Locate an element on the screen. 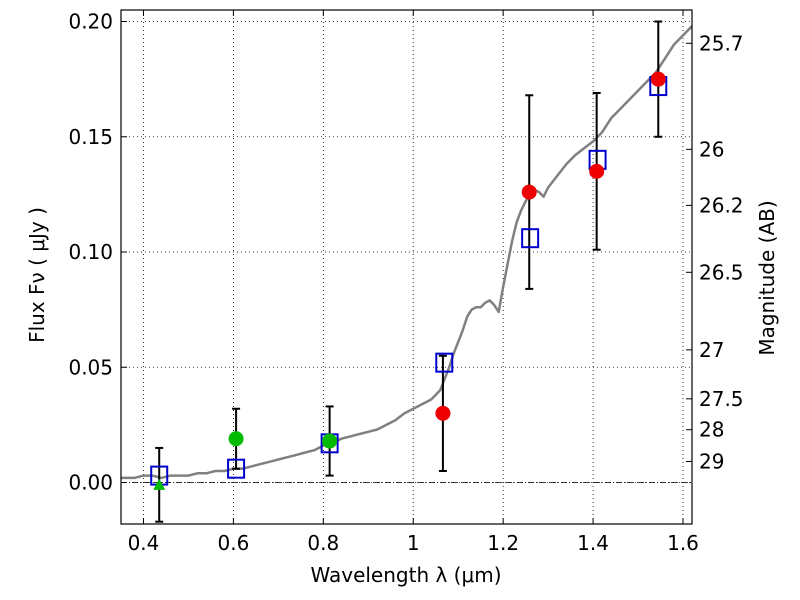  x-tick-label: 0.4 is located at coordinates (144, 543).